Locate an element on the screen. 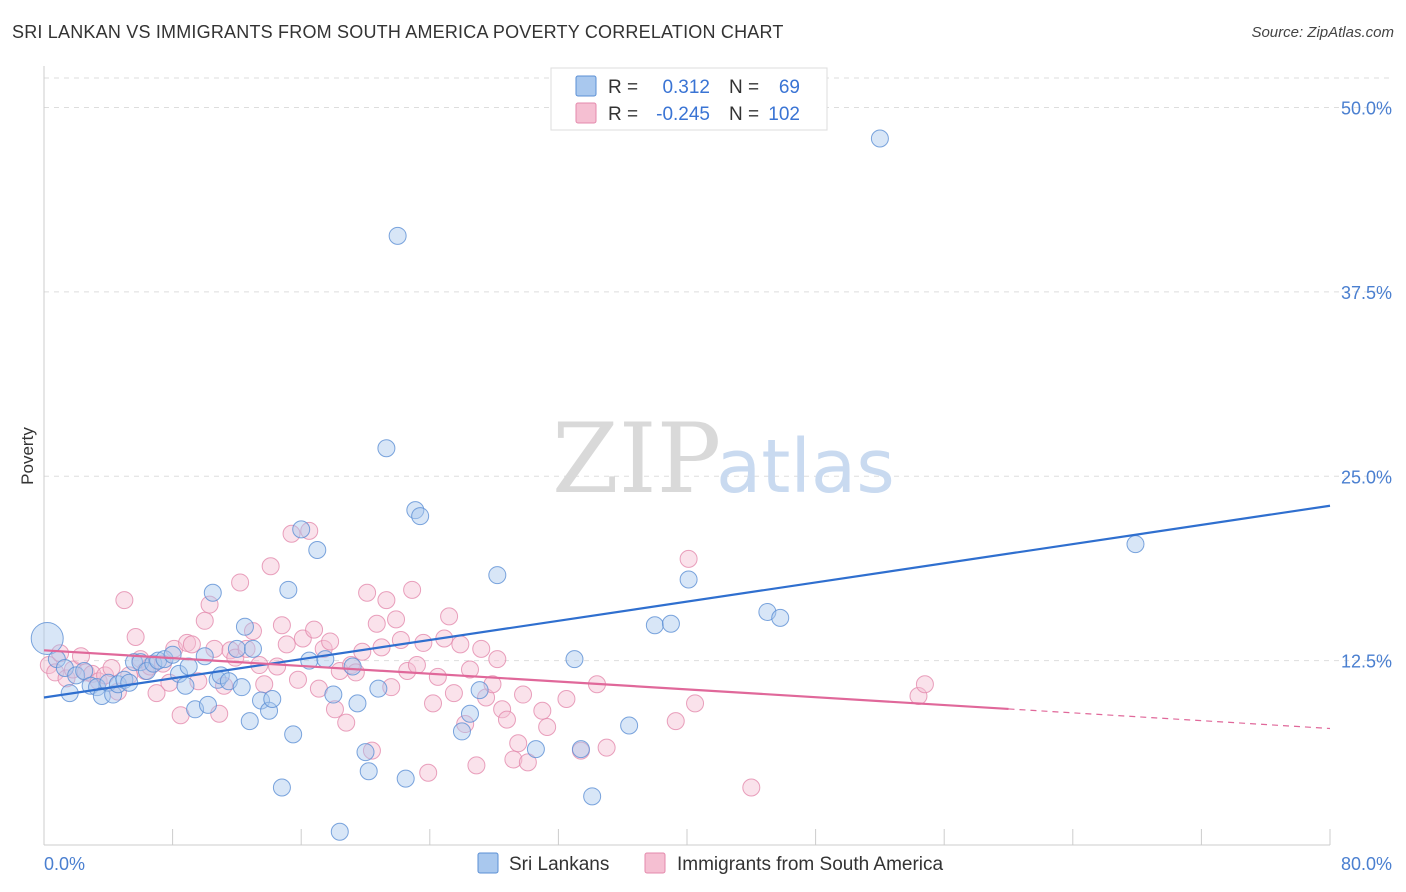 This screenshot has width=1406, height=892. x-tick-labels: 0.0% 80.0% is located at coordinates (718, 864).